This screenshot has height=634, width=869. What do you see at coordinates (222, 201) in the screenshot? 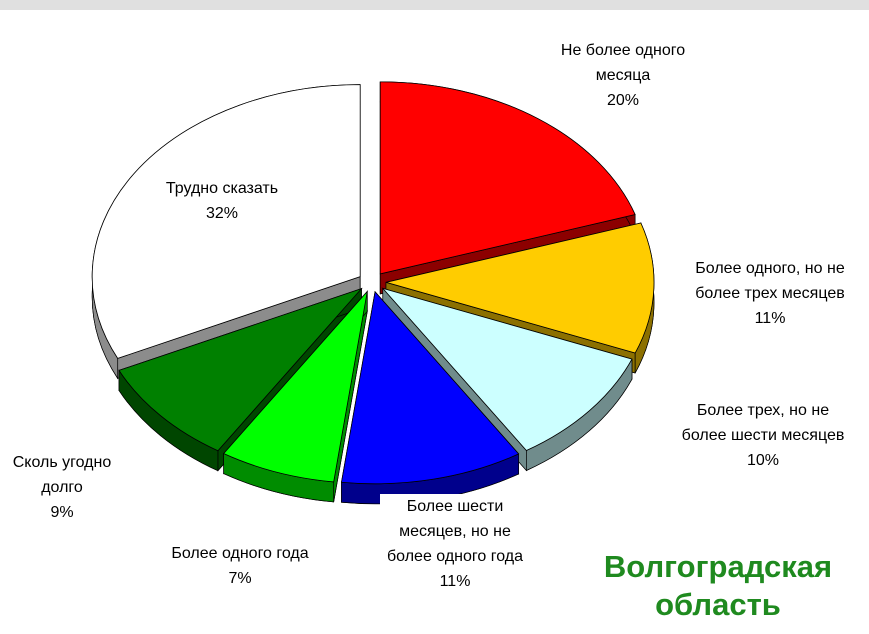
I see `slice-label: Трудно сказать 32%` at bounding box center [222, 201].